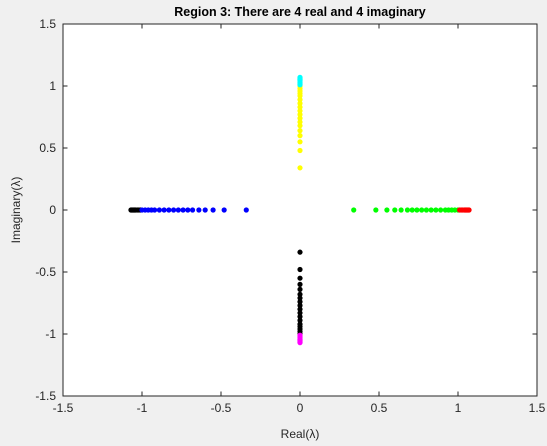 This screenshot has height=446, width=547. I want to click on y-tick-label: 0, so click(52, 210).